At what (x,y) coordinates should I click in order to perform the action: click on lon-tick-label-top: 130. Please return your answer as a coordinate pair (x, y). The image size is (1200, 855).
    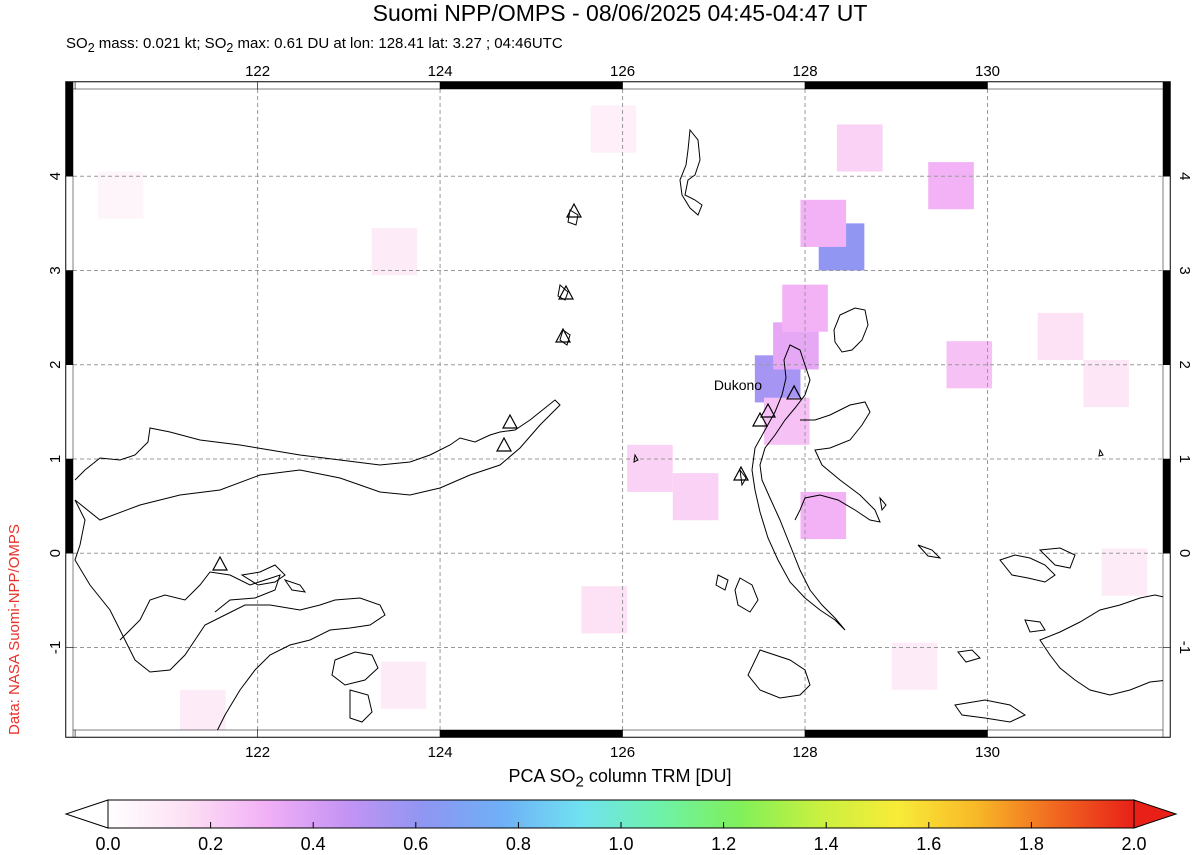
    Looking at the image, I should click on (987, 71).